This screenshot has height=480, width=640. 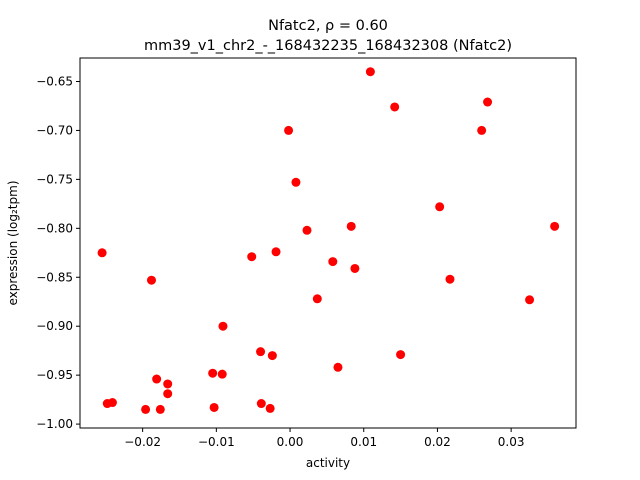 I want to click on x-tick-label: 0.02, so click(x=437, y=442).